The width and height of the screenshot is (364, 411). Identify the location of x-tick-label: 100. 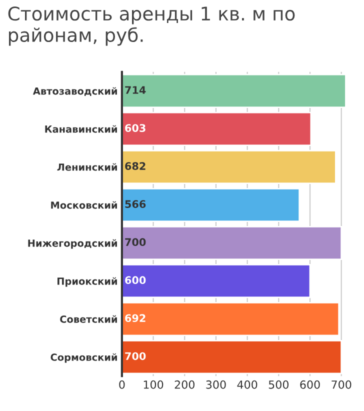
(154, 384).